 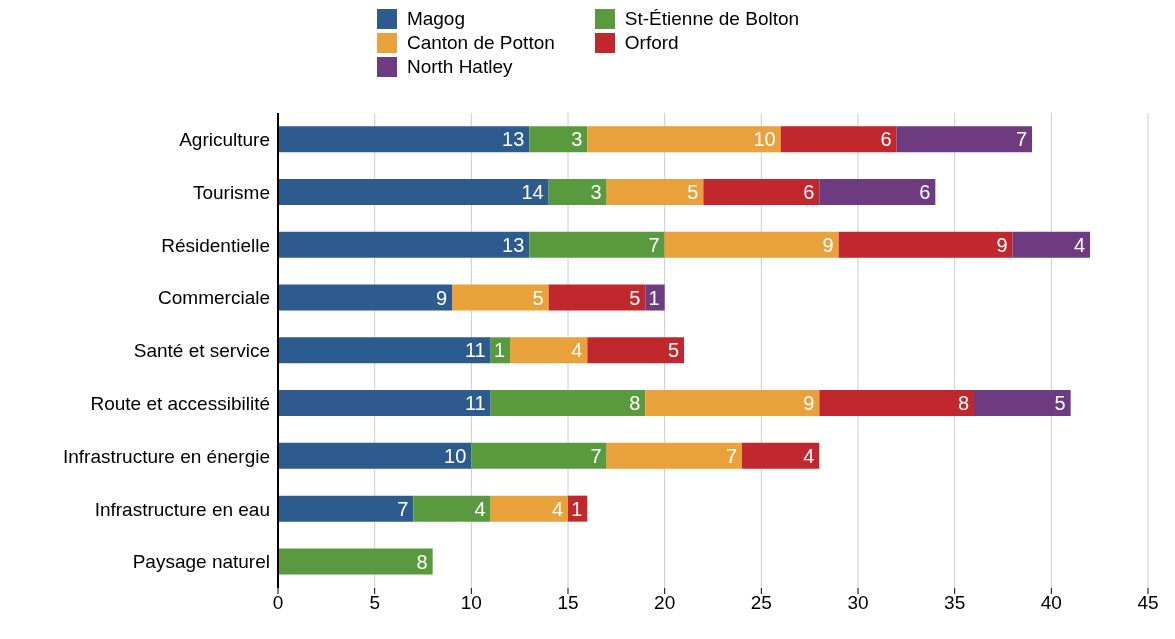 What do you see at coordinates (278, 603) in the screenshot?
I see `x-tick-label: 0` at bounding box center [278, 603].